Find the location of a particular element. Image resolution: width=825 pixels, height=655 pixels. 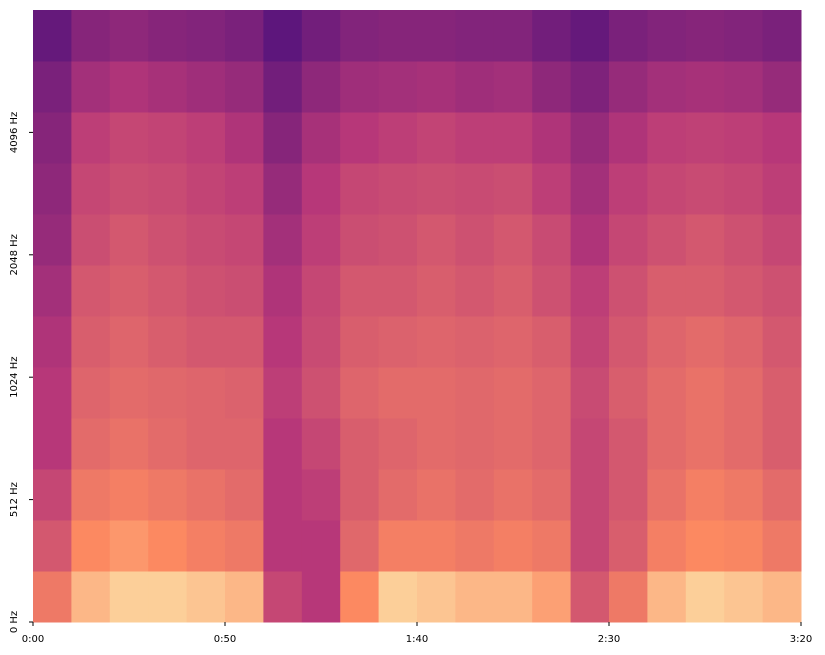

x-tick-label: 1:40 is located at coordinates (417, 639).